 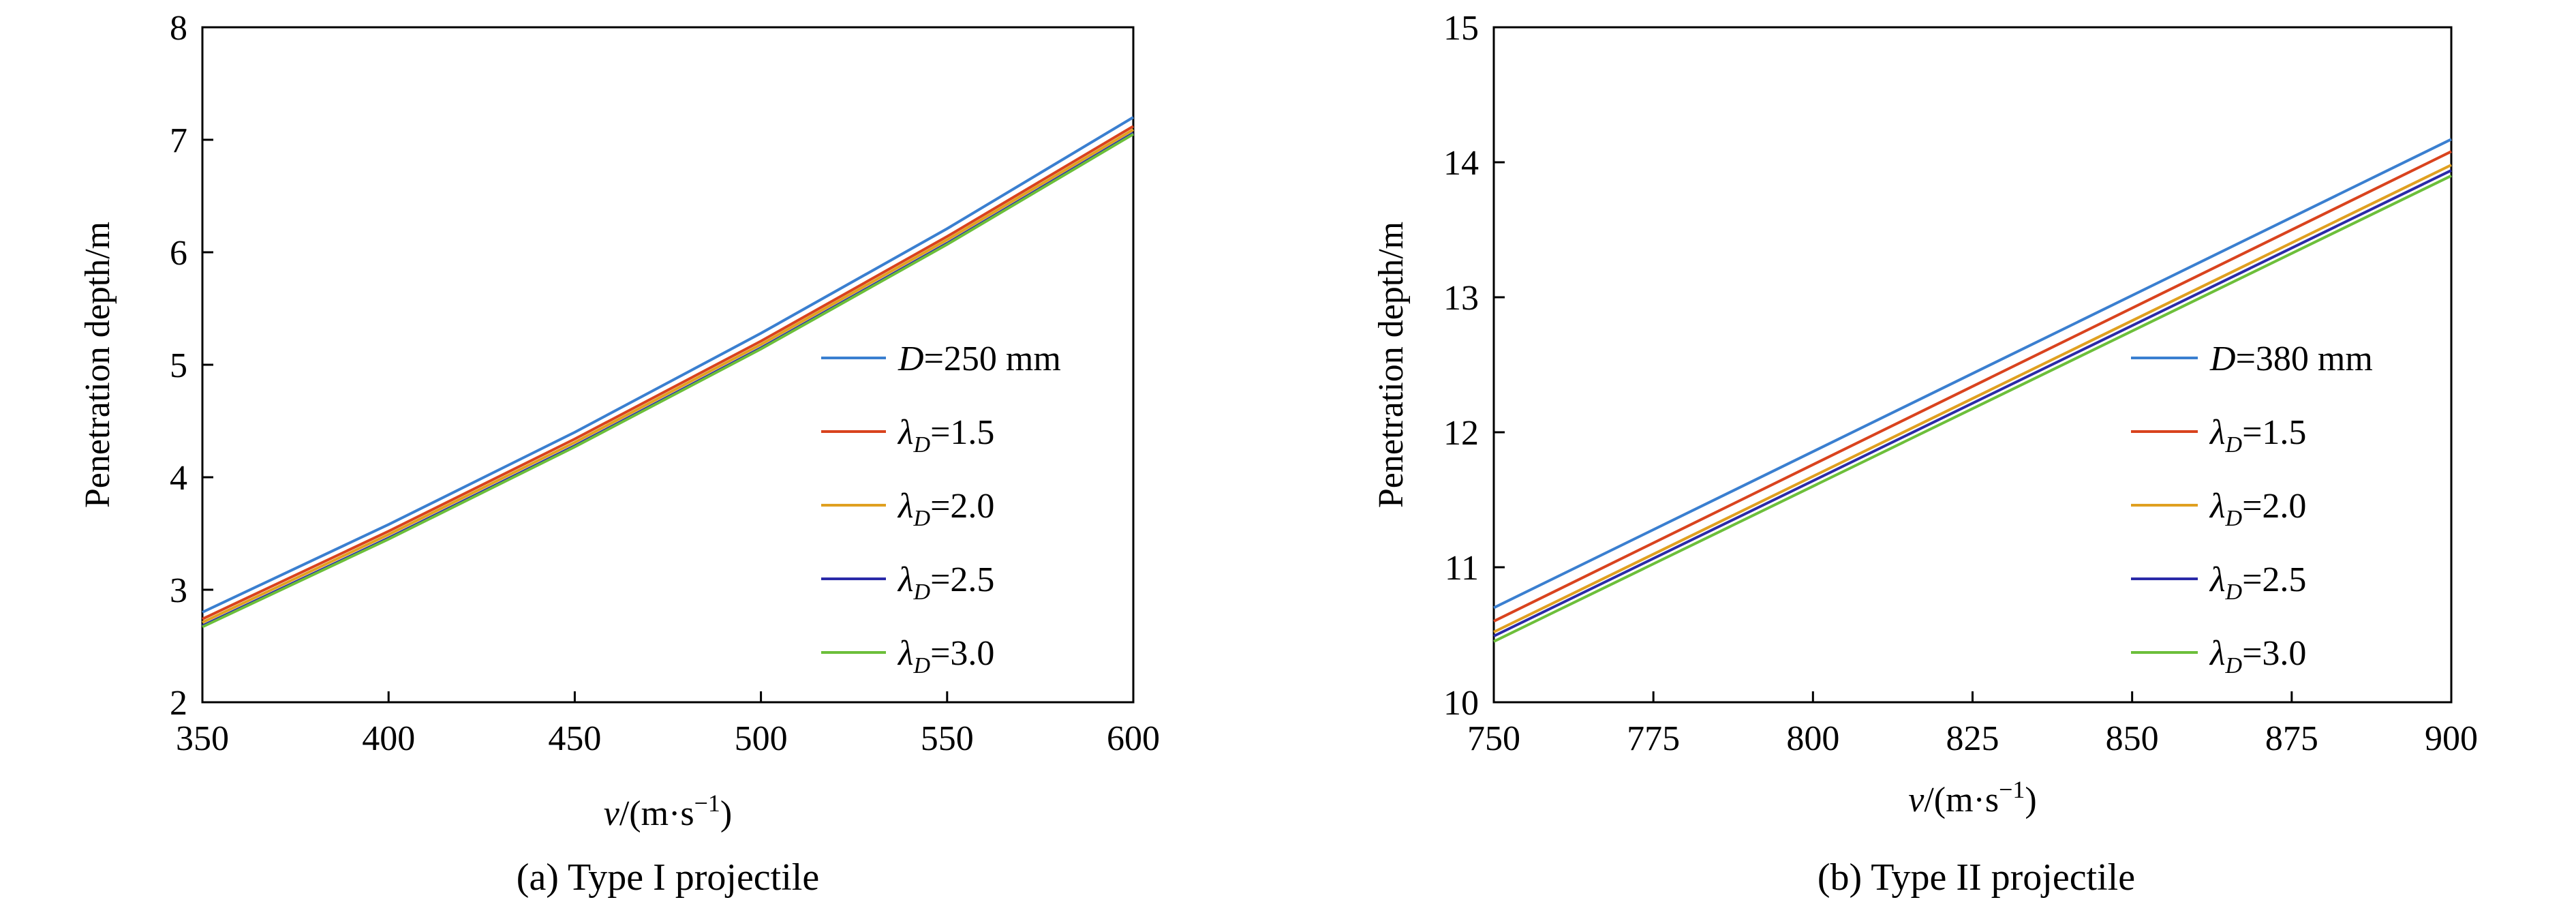 What do you see at coordinates (202, 739) in the screenshot?
I see `x-tick-label: 350` at bounding box center [202, 739].